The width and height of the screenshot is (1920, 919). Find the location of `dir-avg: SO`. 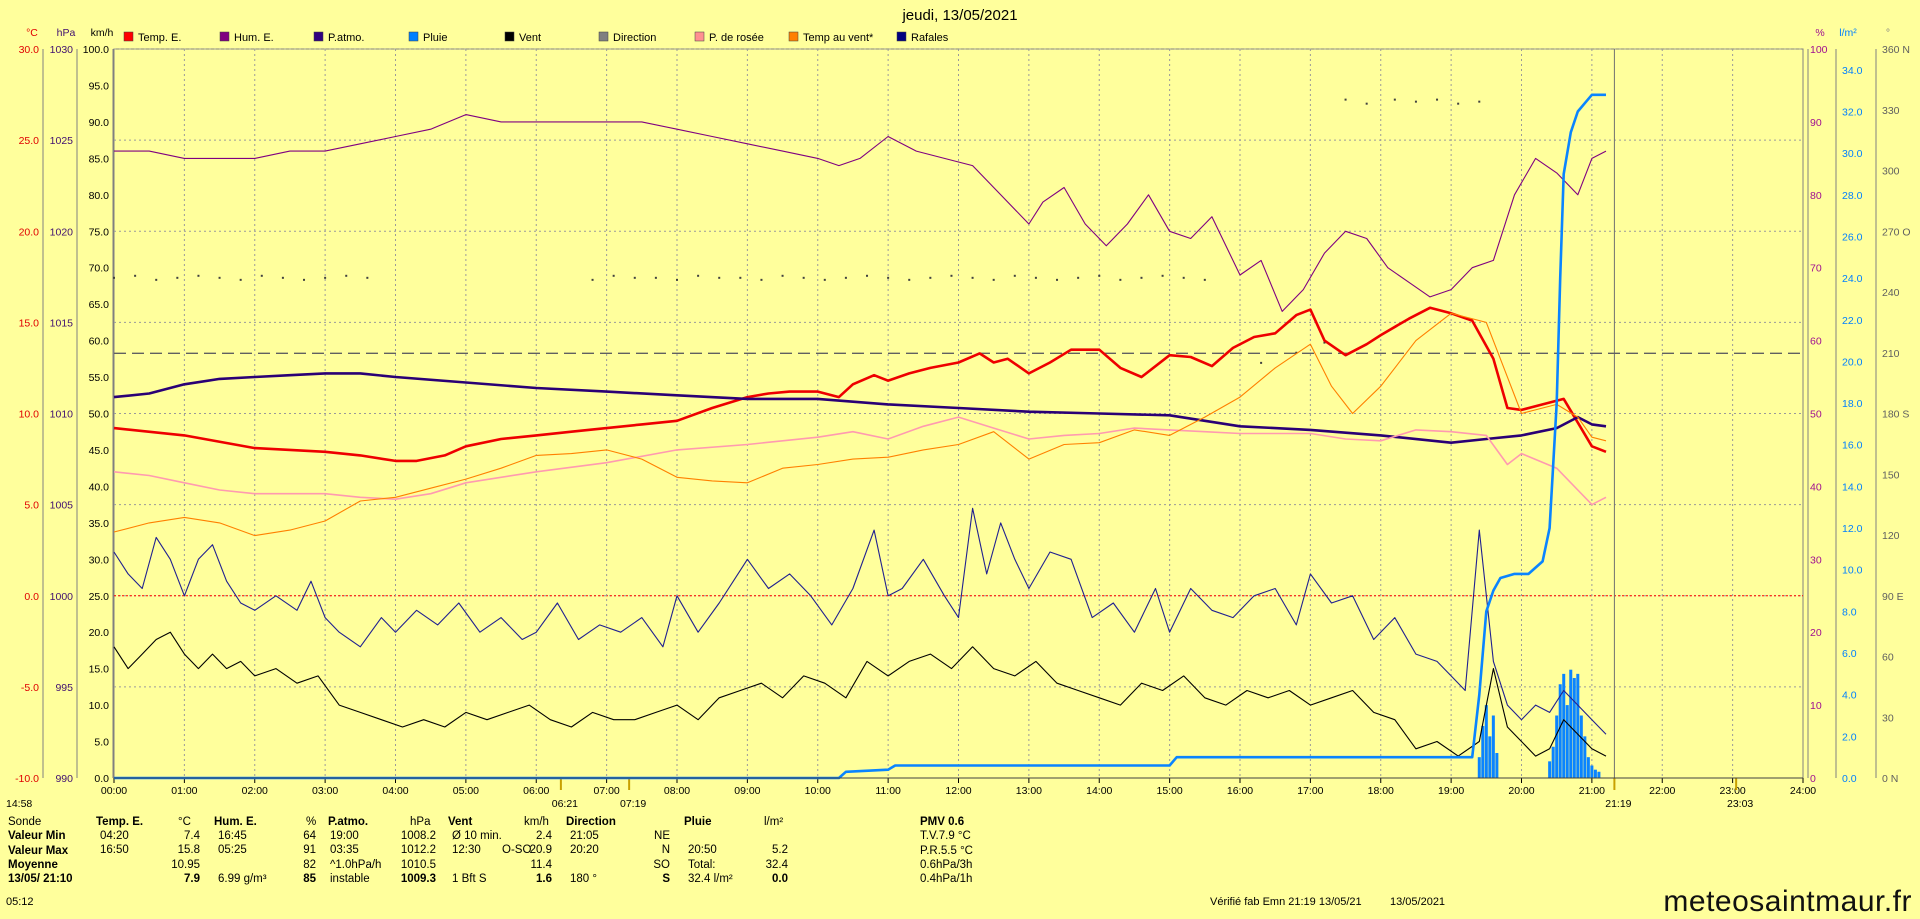

dir-avg: SO is located at coordinates (661, 864).